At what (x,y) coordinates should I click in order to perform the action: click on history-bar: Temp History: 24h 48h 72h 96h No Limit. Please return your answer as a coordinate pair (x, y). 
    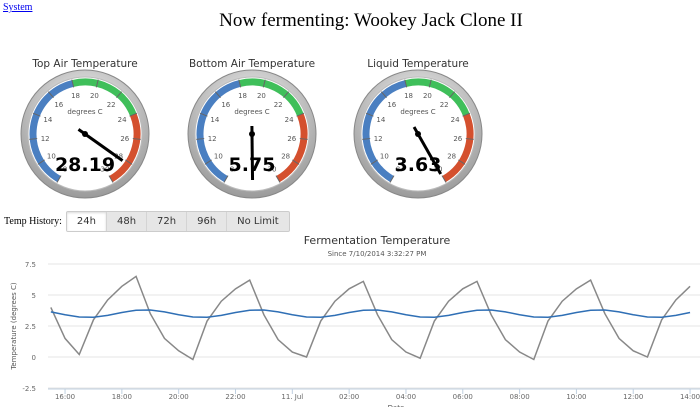
    Looking at the image, I should click on (147, 221).